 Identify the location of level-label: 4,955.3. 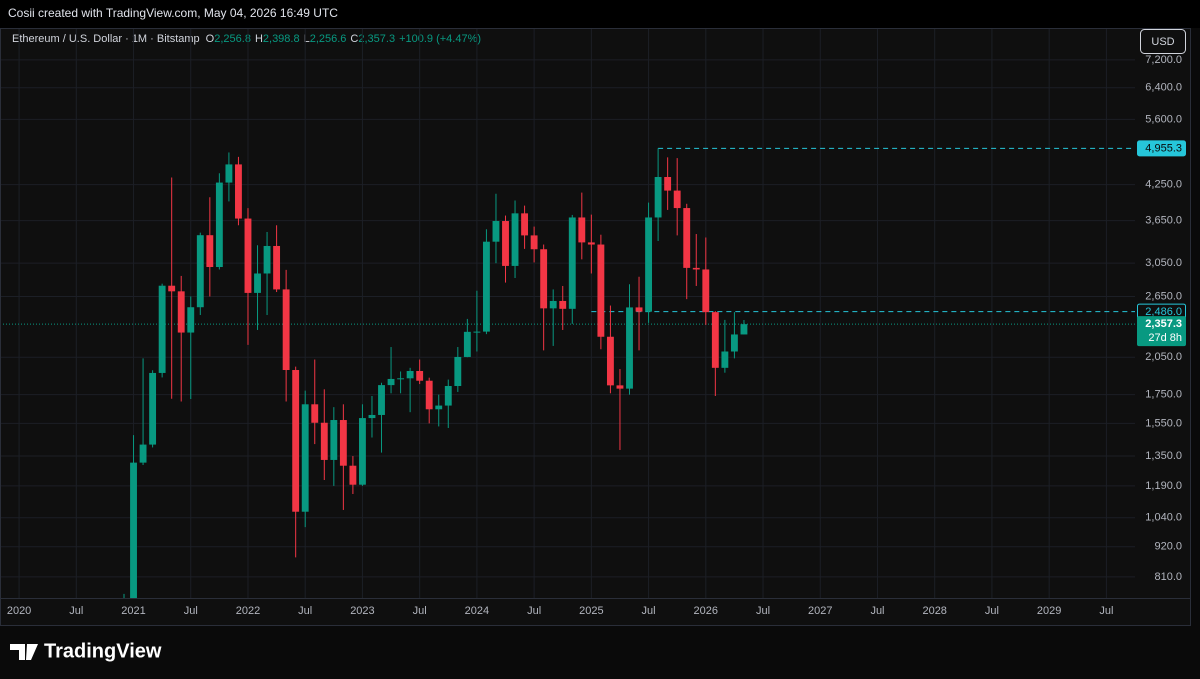
(1163, 149).